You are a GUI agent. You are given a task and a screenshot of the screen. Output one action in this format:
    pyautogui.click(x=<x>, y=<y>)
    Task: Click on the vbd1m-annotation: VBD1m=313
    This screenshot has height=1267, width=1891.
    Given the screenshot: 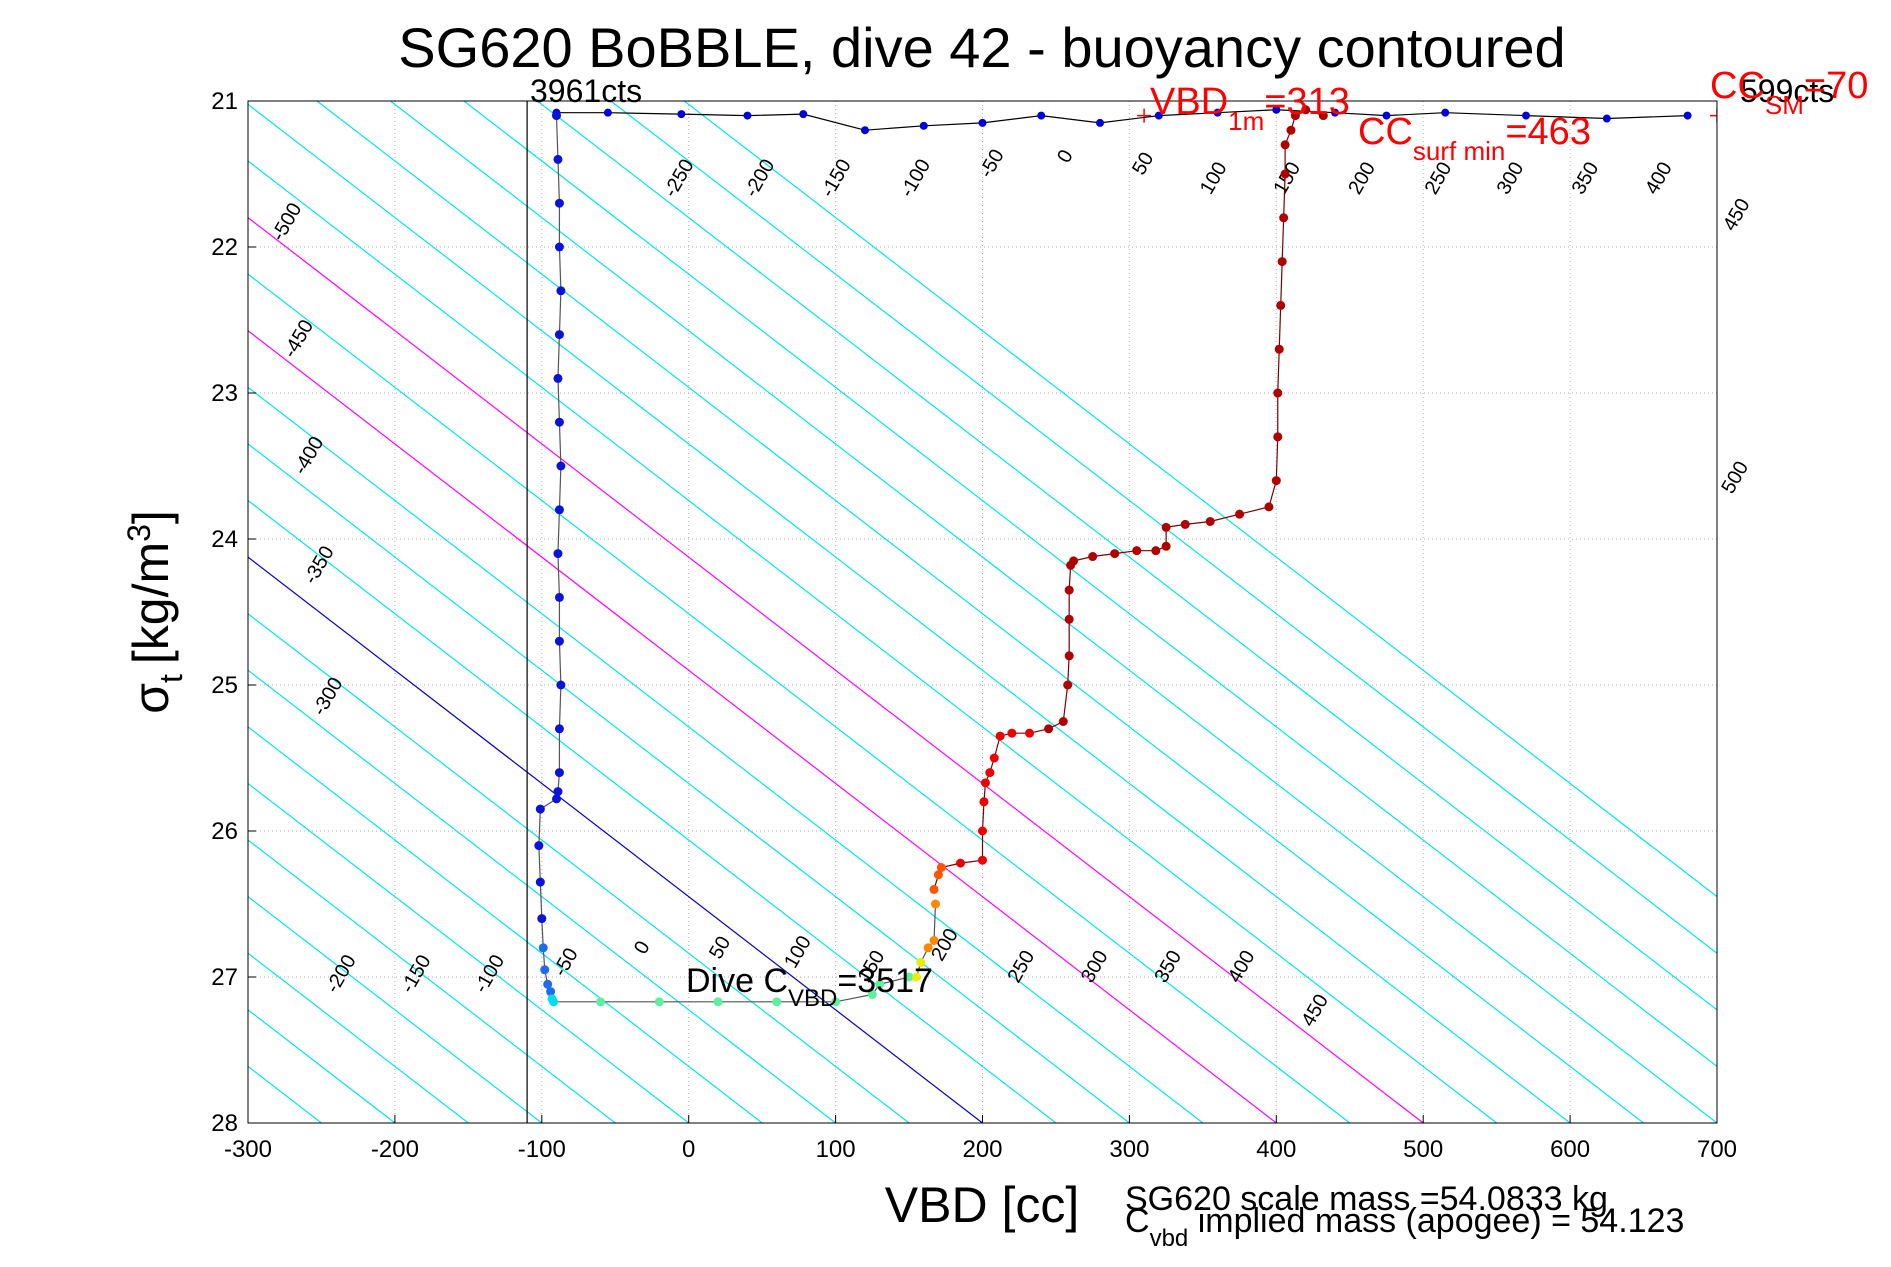 What is the action you would take?
    pyautogui.click(x=1250, y=108)
    